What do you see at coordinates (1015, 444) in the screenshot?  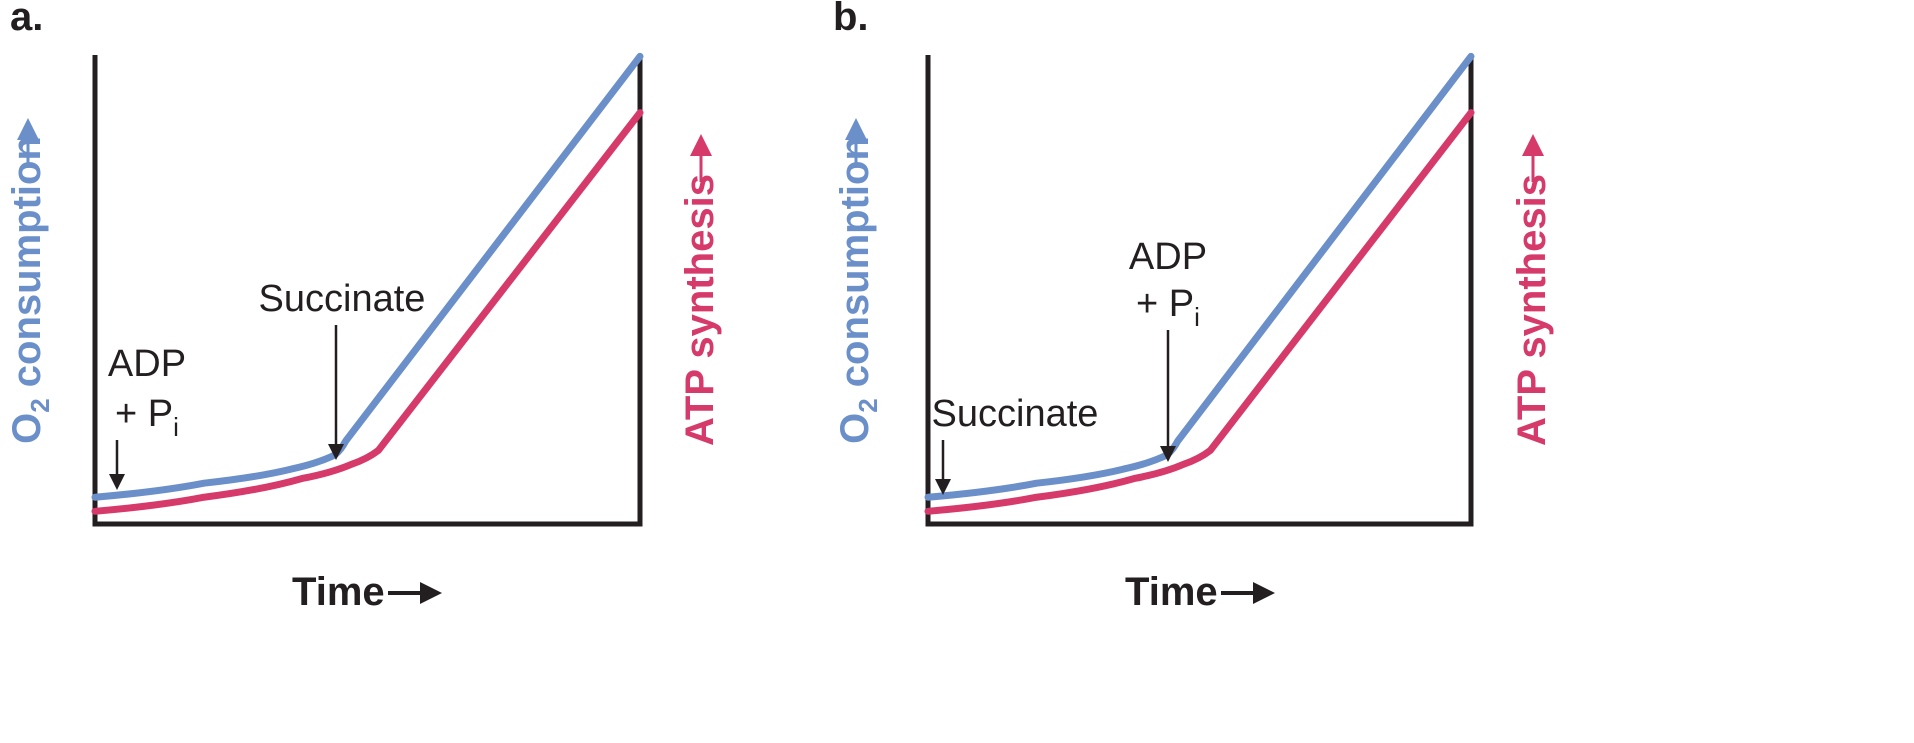 I see `annotation-0: Succinate` at bounding box center [1015, 444].